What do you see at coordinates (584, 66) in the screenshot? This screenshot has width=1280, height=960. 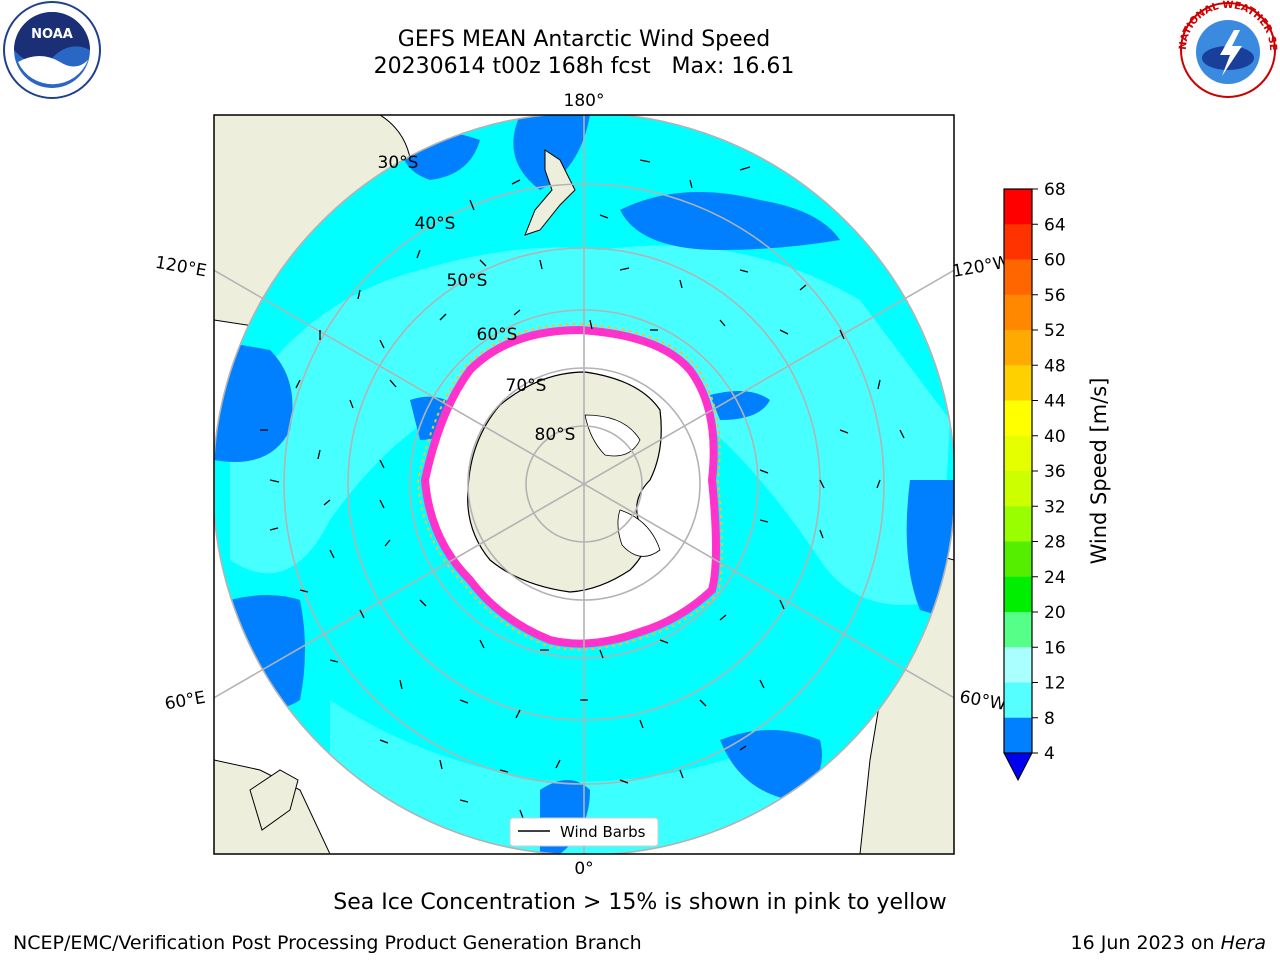 I see `chart-subtitle: 20230614 t00z 168h fcst Max: 16.61` at bounding box center [584, 66].